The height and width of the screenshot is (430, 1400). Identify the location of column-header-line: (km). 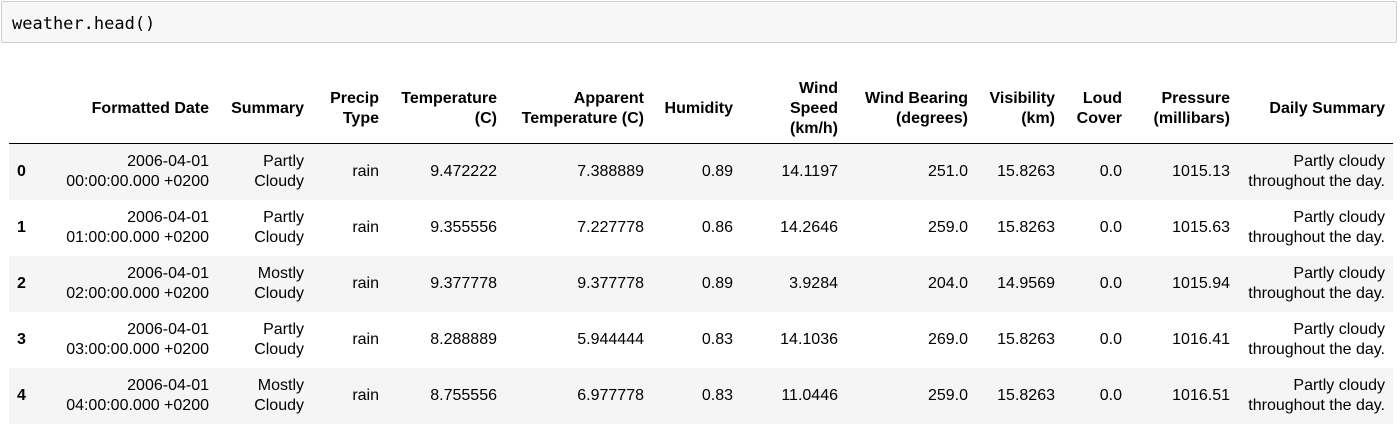
(1038, 118).